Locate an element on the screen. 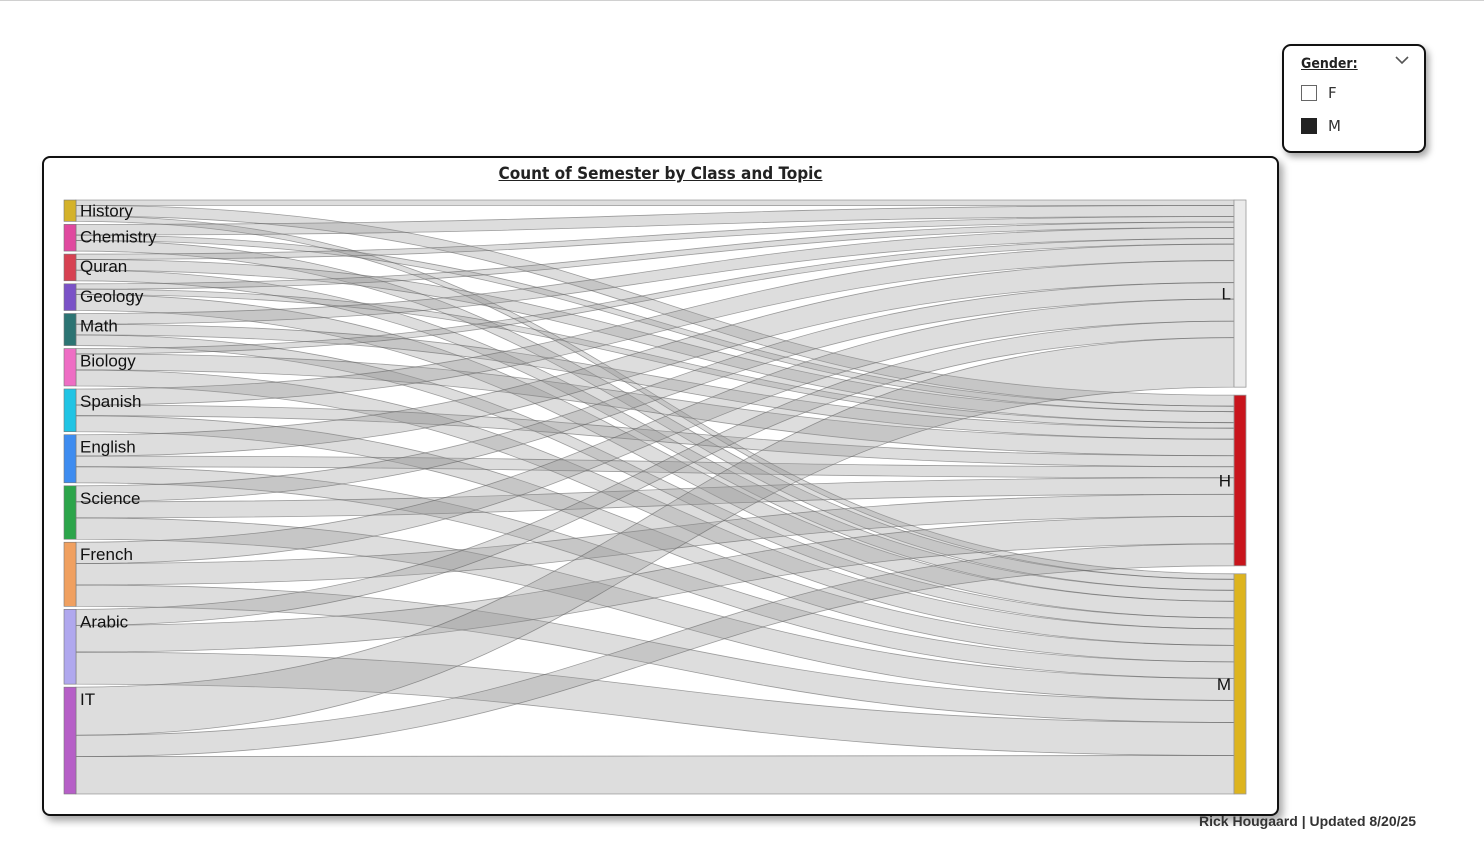 Image resolution: width=1484 pixels, height=858 pixels. label-biology: Biology is located at coordinates (108, 361).